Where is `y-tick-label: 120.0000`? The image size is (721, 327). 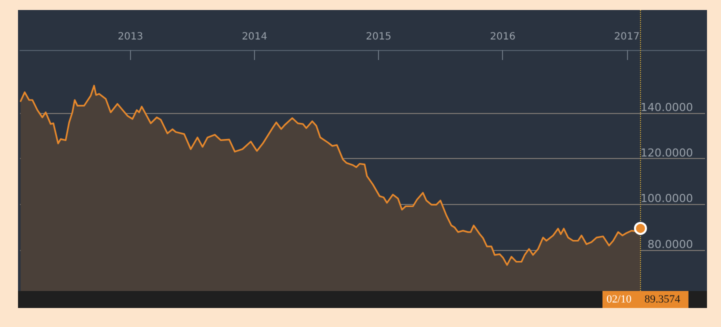 y-tick-label: 120.0000 is located at coordinates (666, 153).